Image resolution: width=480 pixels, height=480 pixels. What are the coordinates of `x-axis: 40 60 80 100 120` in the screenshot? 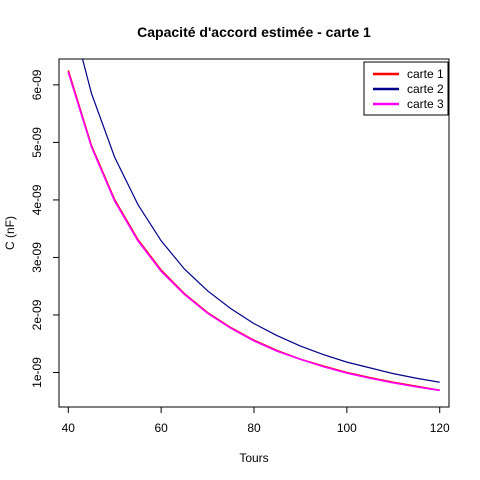 It's located at (256, 421).